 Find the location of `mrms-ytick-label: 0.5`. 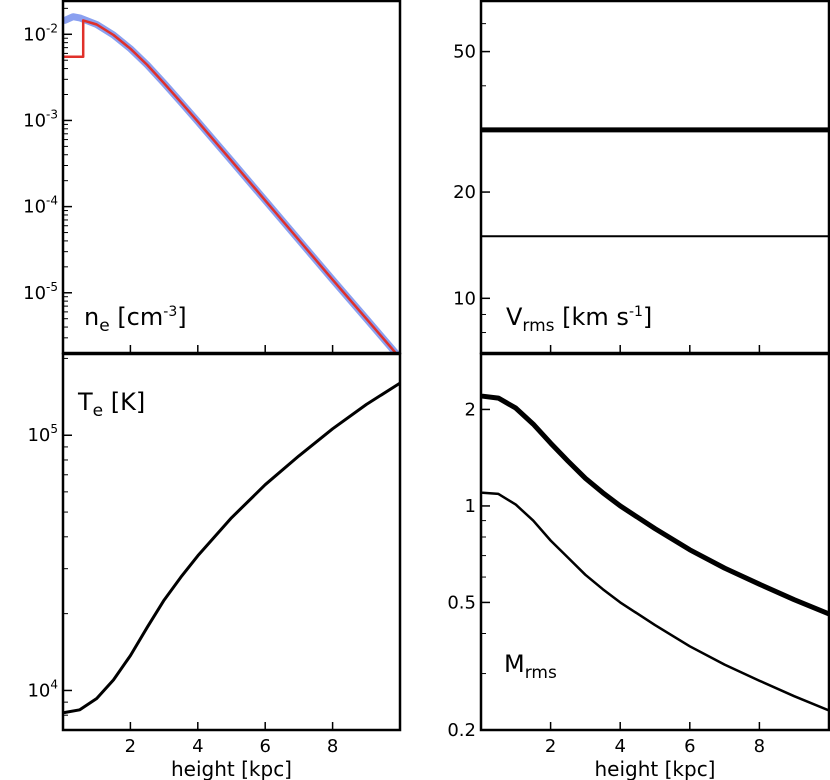

mrms-ytick-label: 0.5 is located at coordinates (461, 602).